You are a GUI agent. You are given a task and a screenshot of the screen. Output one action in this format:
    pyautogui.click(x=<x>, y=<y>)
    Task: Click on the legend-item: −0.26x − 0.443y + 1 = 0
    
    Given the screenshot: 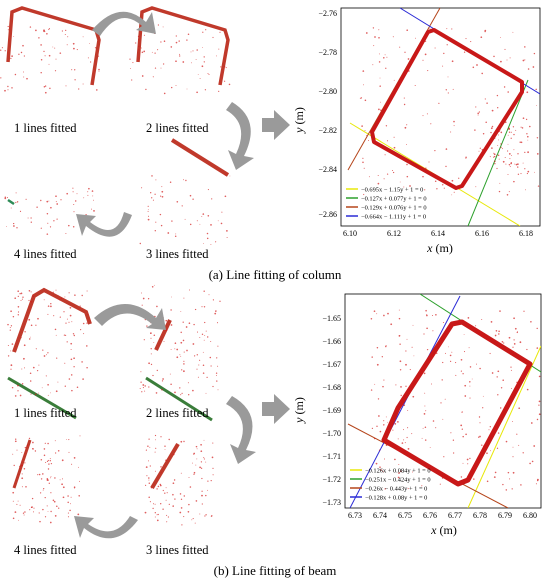 What is the action you would take?
    pyautogui.click(x=396, y=489)
    